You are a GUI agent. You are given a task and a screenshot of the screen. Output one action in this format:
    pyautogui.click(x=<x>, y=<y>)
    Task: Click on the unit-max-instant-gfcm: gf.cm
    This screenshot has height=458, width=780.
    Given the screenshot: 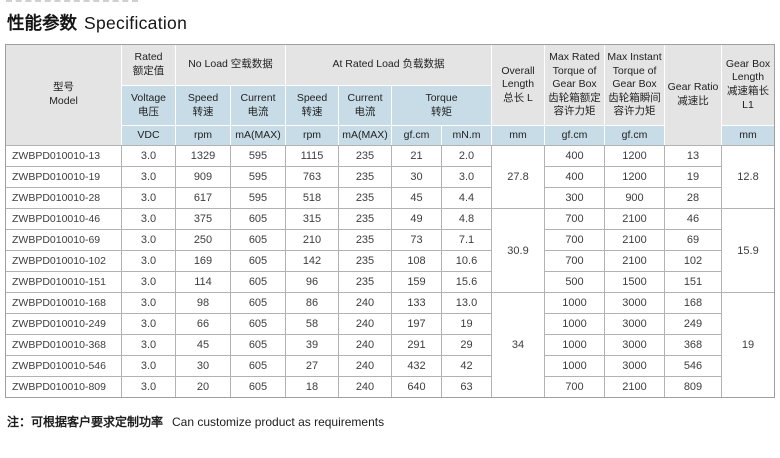 What is the action you would take?
    pyautogui.click(x=634, y=135)
    